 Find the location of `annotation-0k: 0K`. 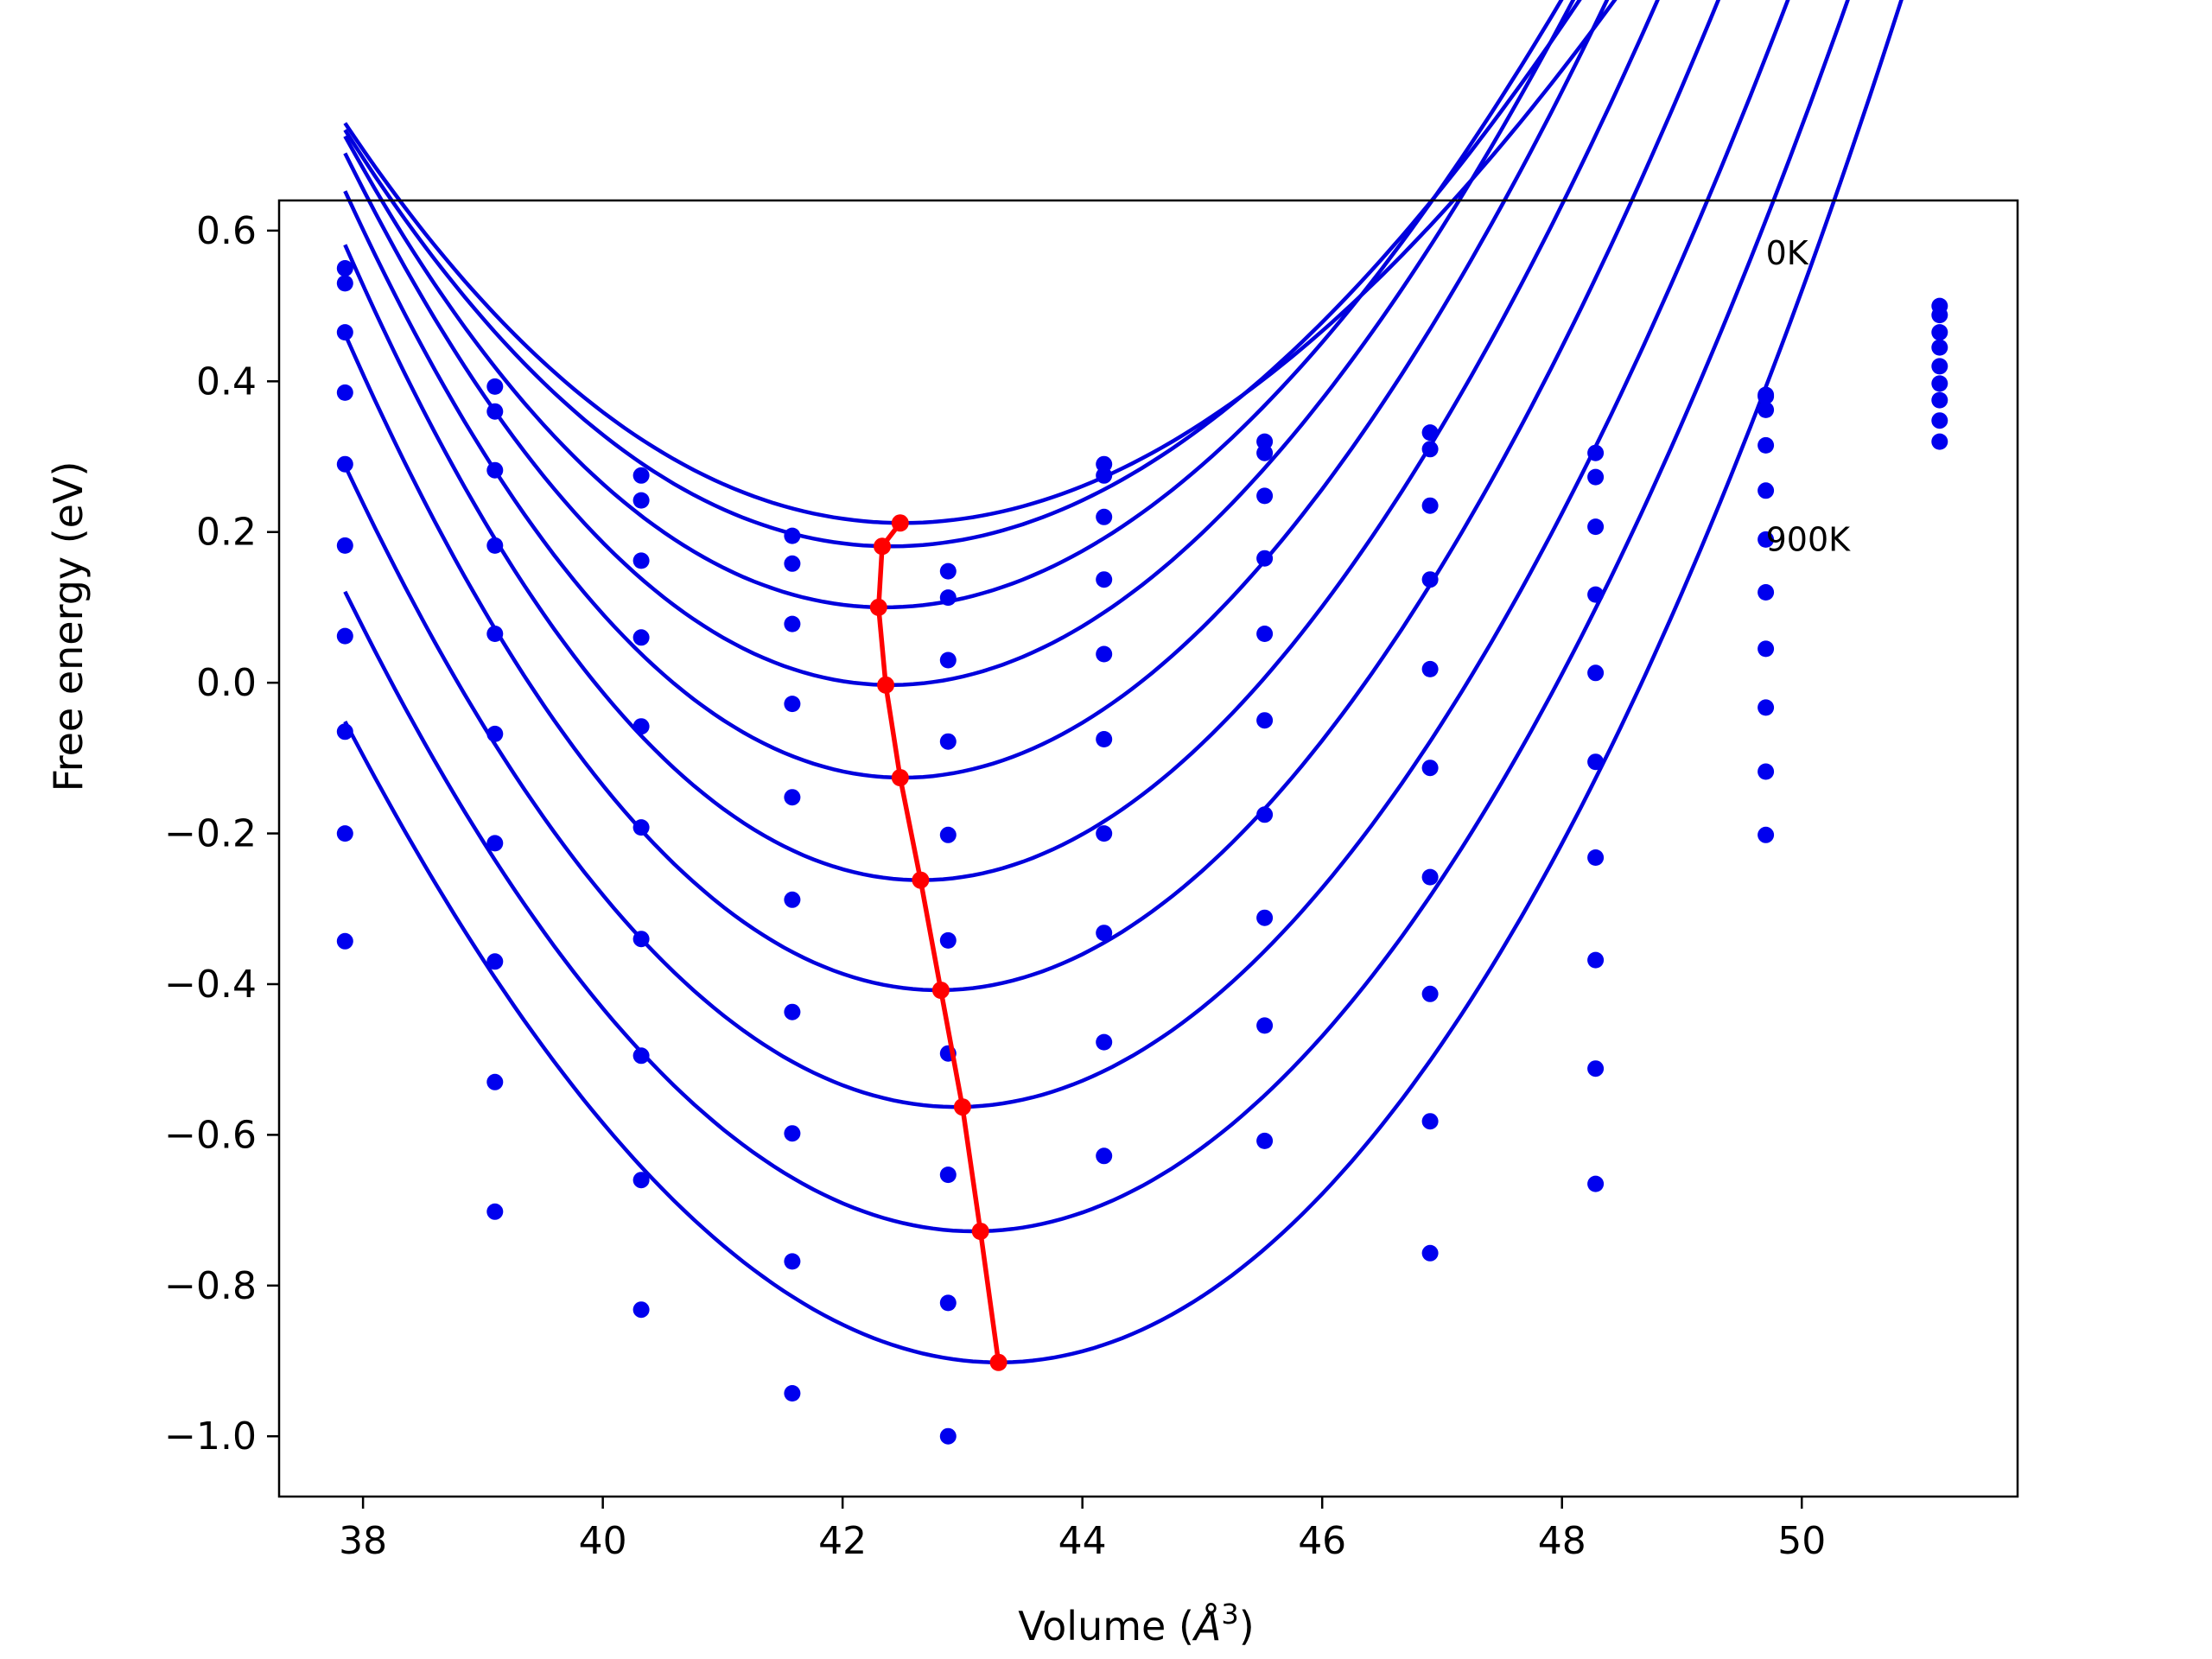

annotation-0k: 0K is located at coordinates (1787, 253).